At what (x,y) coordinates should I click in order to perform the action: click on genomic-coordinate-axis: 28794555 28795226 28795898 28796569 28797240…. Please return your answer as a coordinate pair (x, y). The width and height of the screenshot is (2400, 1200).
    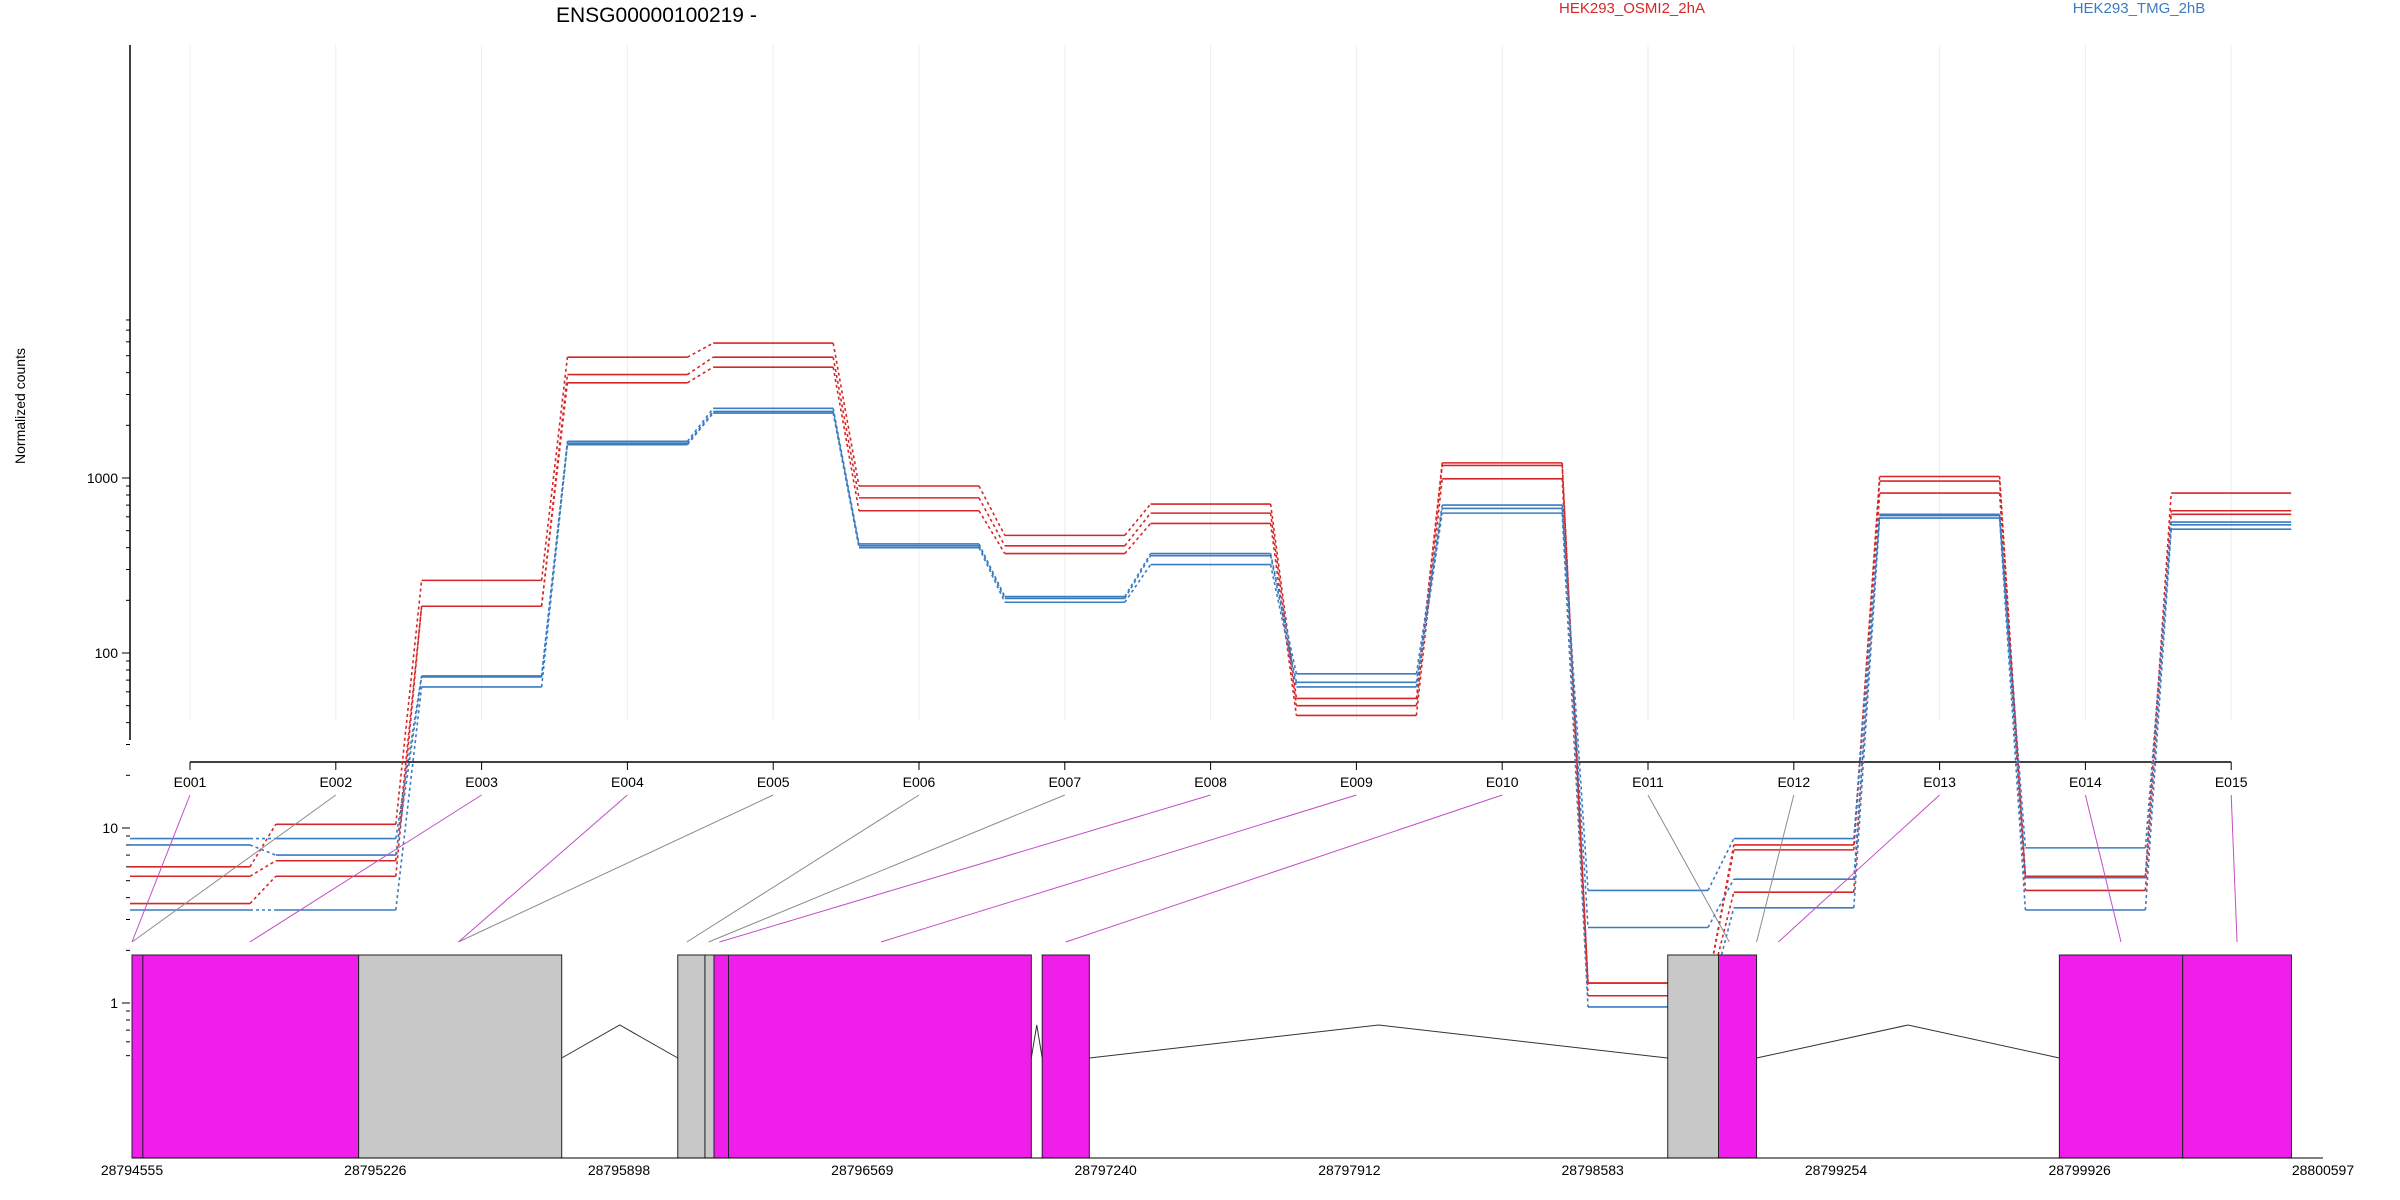
    Looking at the image, I should click on (1228, 1167).